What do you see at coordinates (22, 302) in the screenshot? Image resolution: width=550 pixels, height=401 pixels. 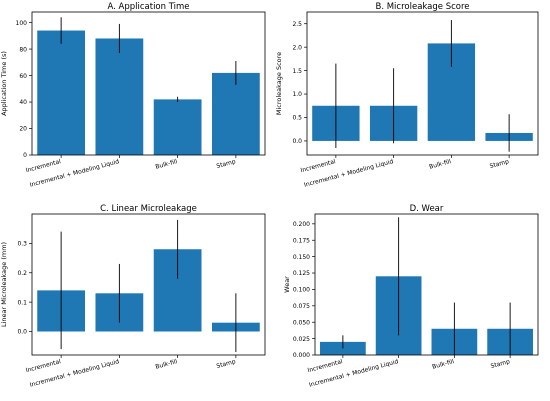 I see `y-tick-label: 0.1` at bounding box center [22, 302].